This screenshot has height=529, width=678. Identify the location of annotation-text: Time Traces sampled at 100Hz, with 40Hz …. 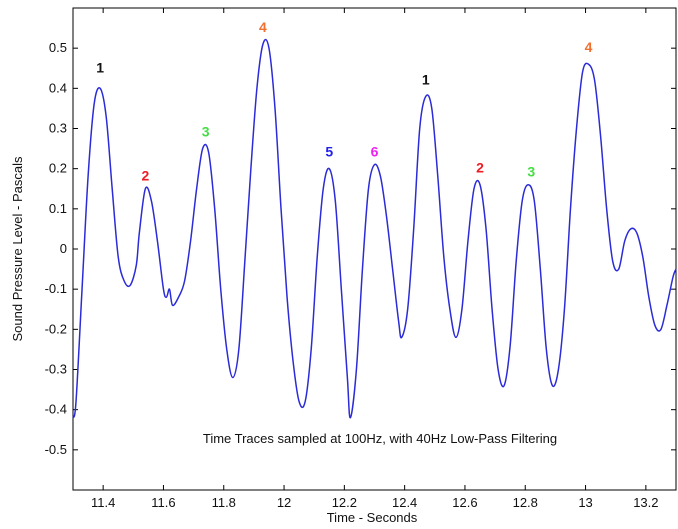
(380, 438).